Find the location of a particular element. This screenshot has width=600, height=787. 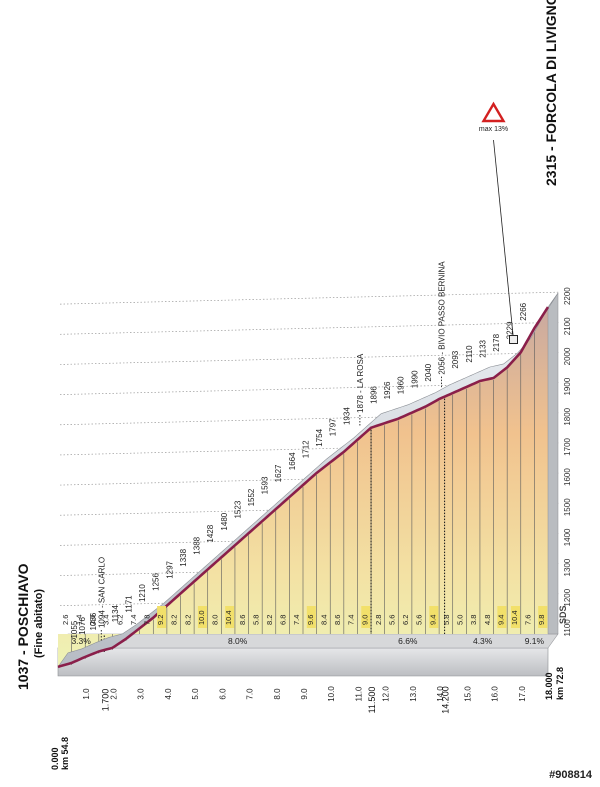

segment-gradient-label: 10.4 is located at coordinates (514, 617).